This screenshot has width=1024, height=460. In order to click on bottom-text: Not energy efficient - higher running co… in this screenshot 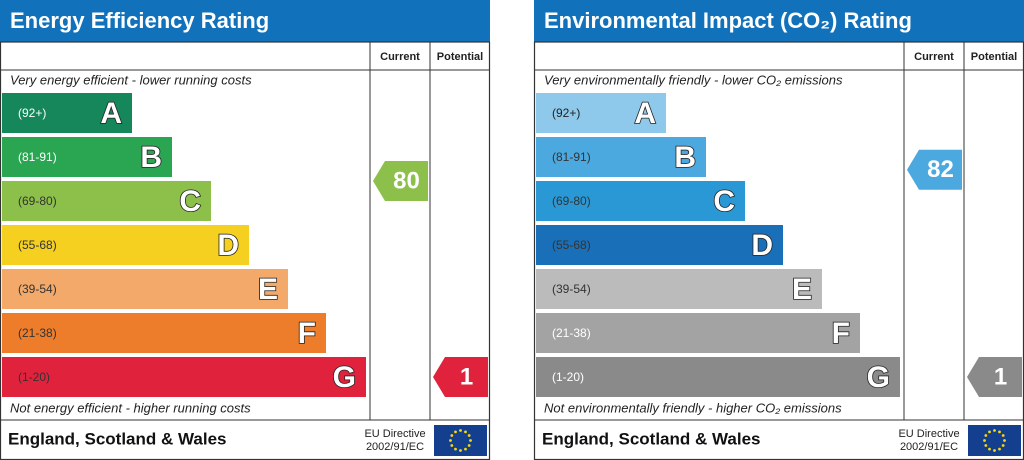, I will do `click(130, 407)`.